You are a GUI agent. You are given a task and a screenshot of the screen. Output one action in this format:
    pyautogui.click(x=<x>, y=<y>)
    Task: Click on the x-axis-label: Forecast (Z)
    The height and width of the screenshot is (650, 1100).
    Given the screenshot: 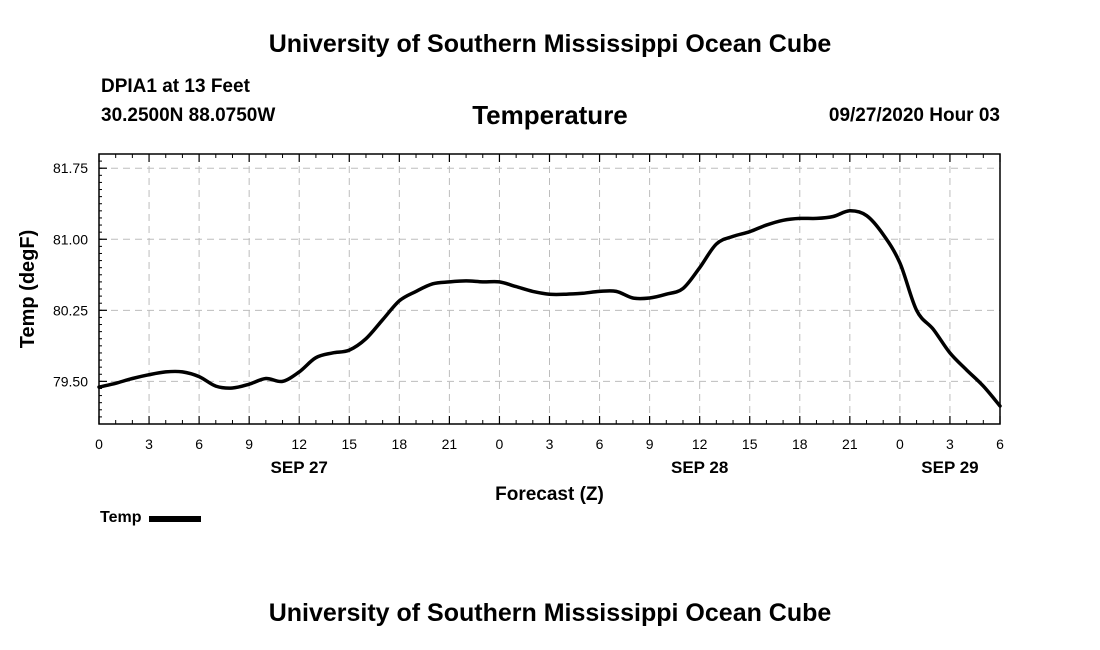 What is the action you would take?
    pyautogui.click(x=549, y=494)
    